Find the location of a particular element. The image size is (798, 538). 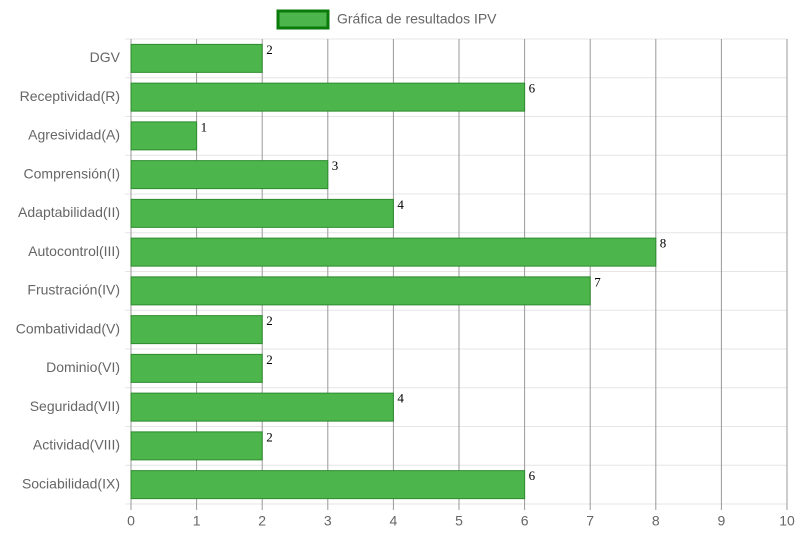

x-tick-label: 8 is located at coordinates (656, 521).